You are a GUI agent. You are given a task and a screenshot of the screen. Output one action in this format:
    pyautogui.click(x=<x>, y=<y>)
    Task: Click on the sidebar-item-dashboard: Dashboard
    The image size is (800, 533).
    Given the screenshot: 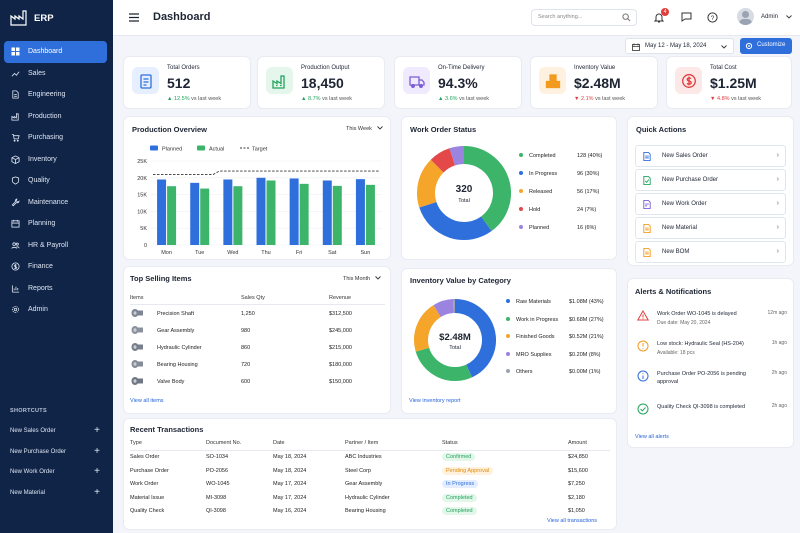 What is the action you would take?
    pyautogui.click(x=55, y=52)
    